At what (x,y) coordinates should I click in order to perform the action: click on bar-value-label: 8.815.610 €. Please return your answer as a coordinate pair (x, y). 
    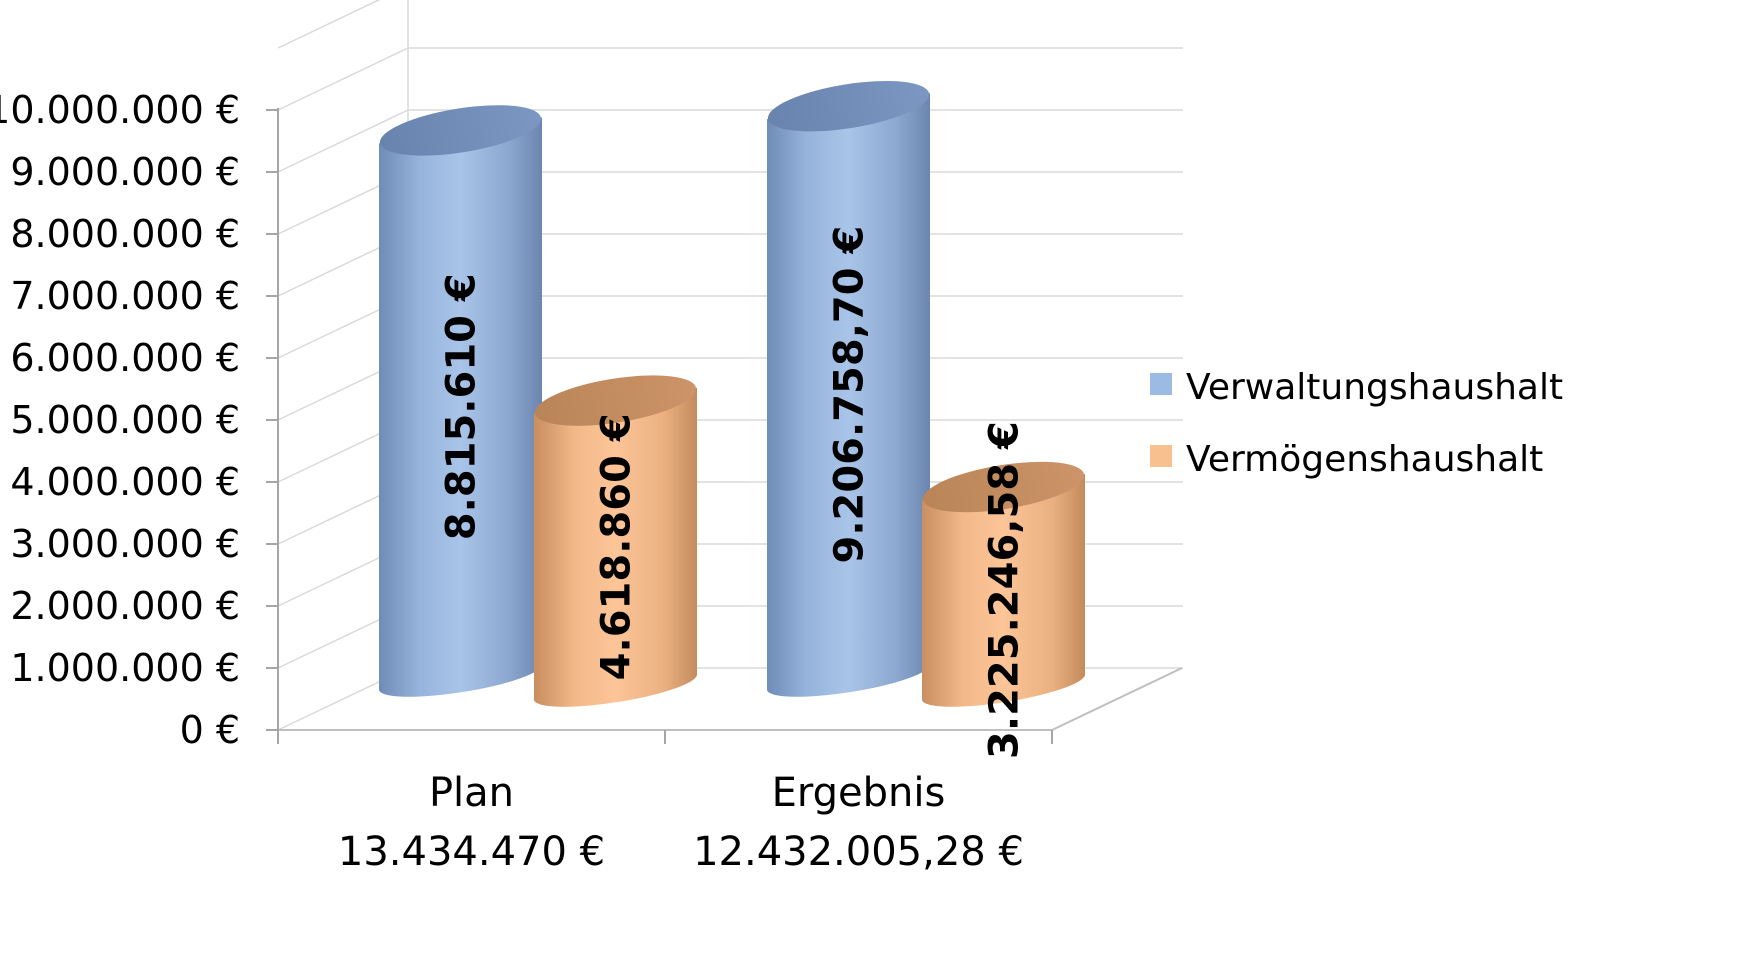
    Looking at the image, I should click on (462, 406).